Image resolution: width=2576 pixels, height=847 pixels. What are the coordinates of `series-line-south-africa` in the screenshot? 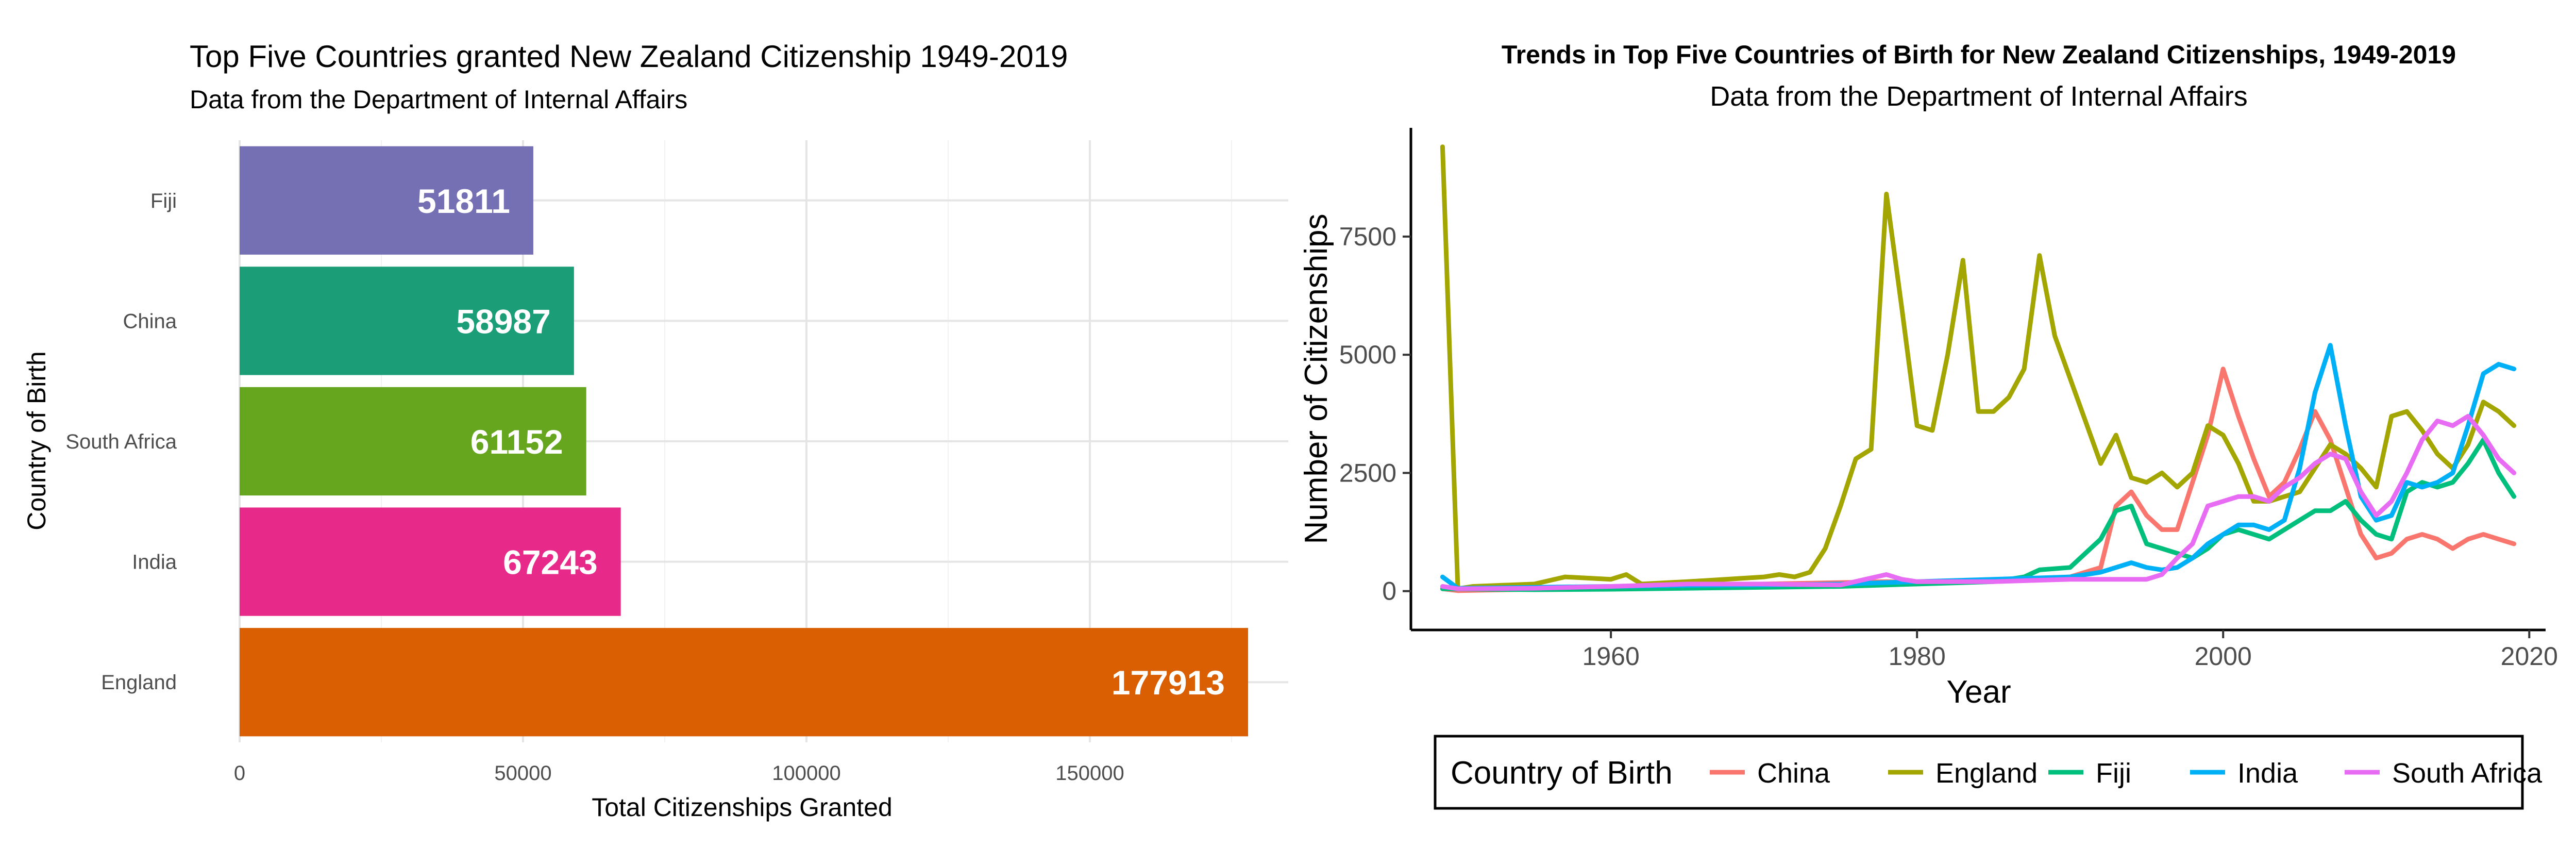 It's located at (1978, 502).